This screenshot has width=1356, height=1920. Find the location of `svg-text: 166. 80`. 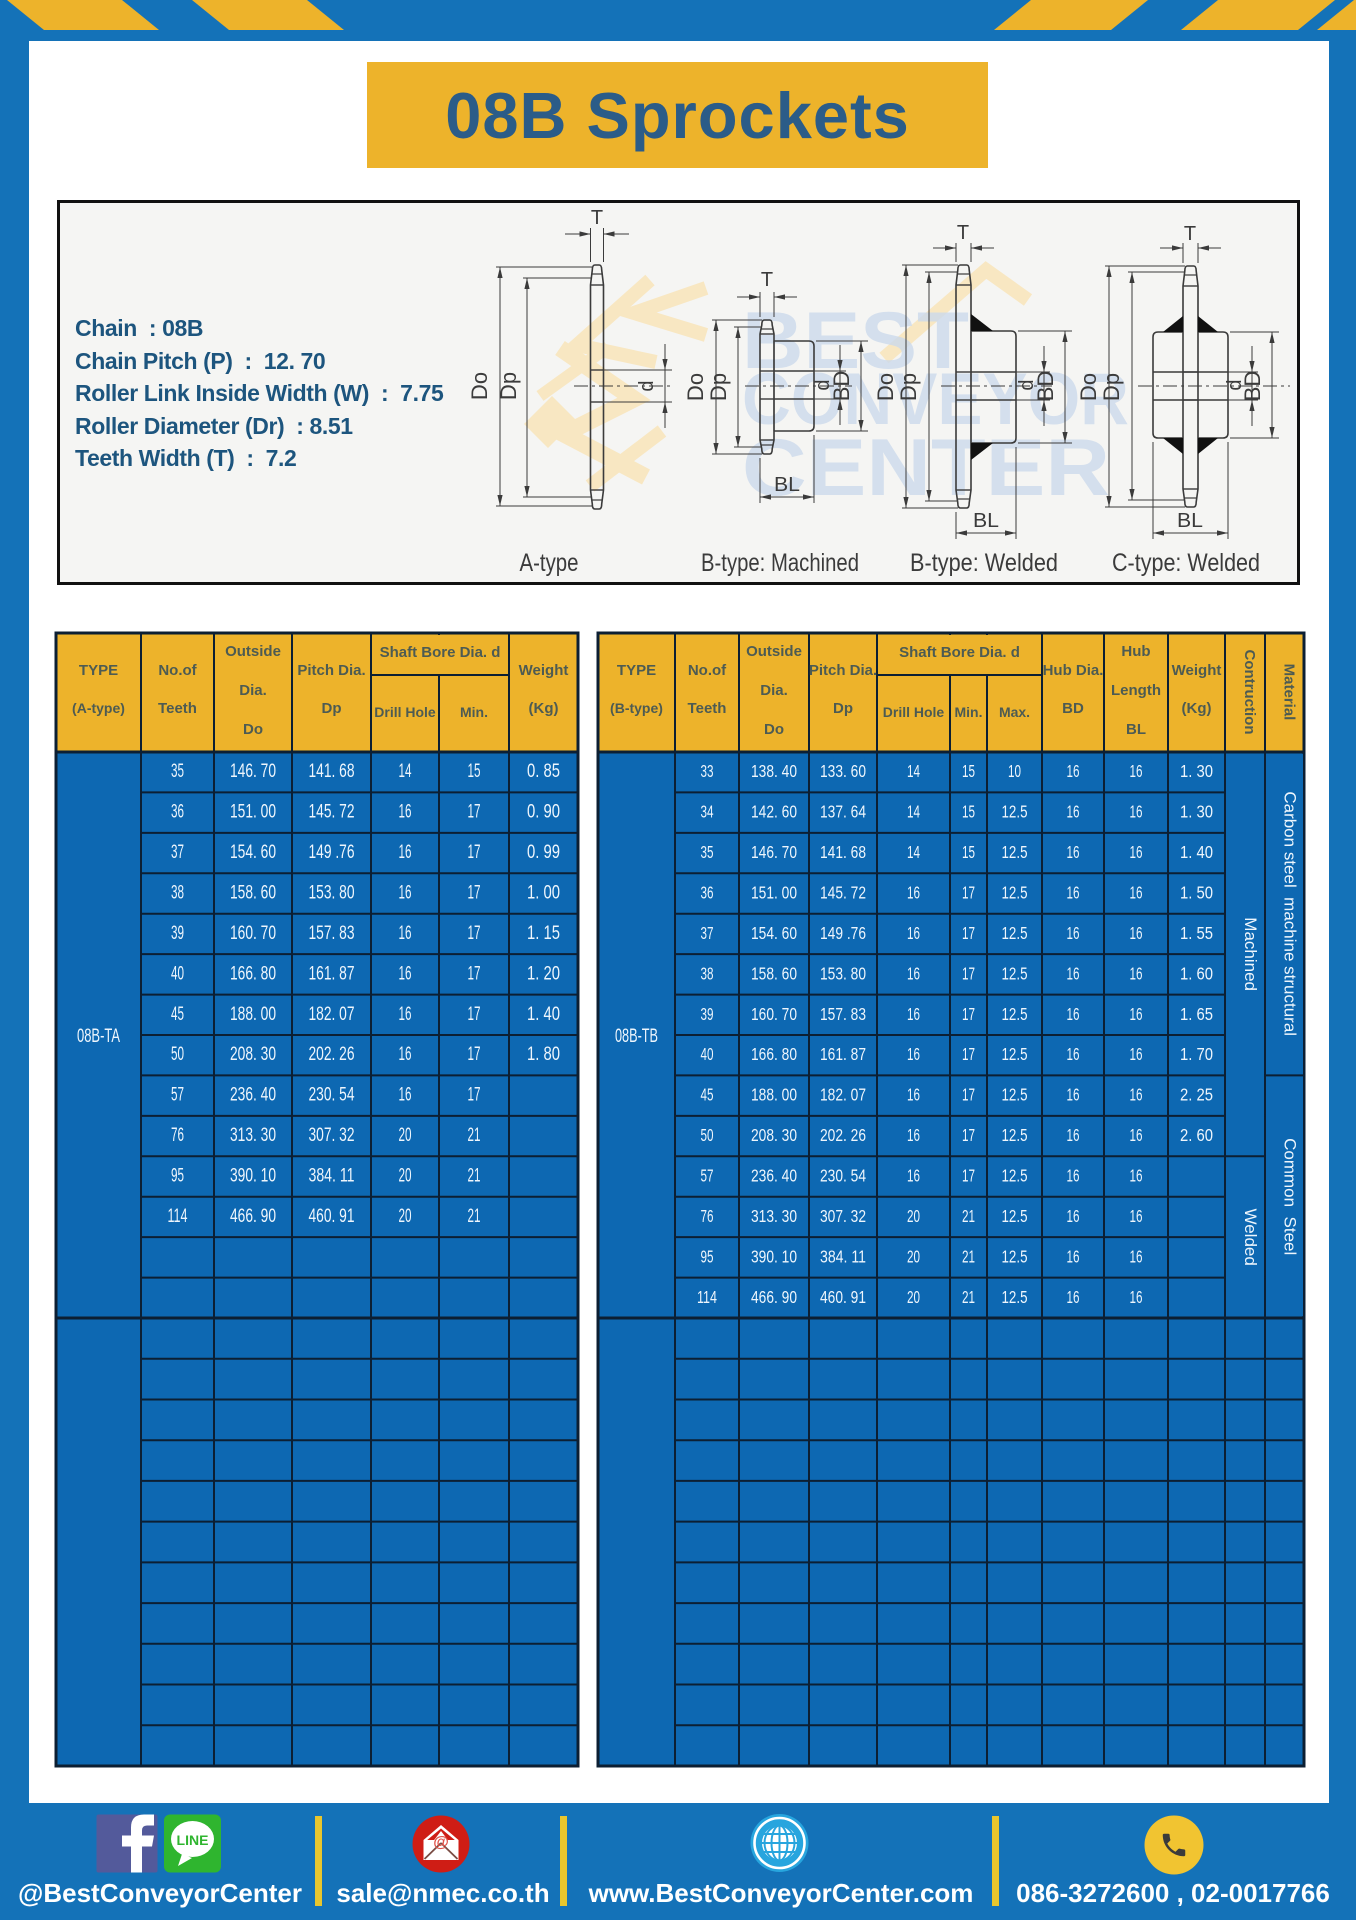

svg-text: 166. 80 is located at coordinates (253, 973).